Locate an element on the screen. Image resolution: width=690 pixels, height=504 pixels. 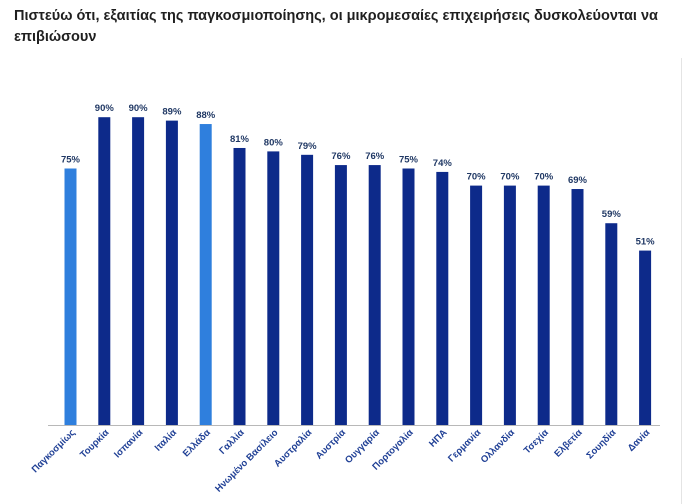
data-label: 74% is located at coordinates (443, 163).